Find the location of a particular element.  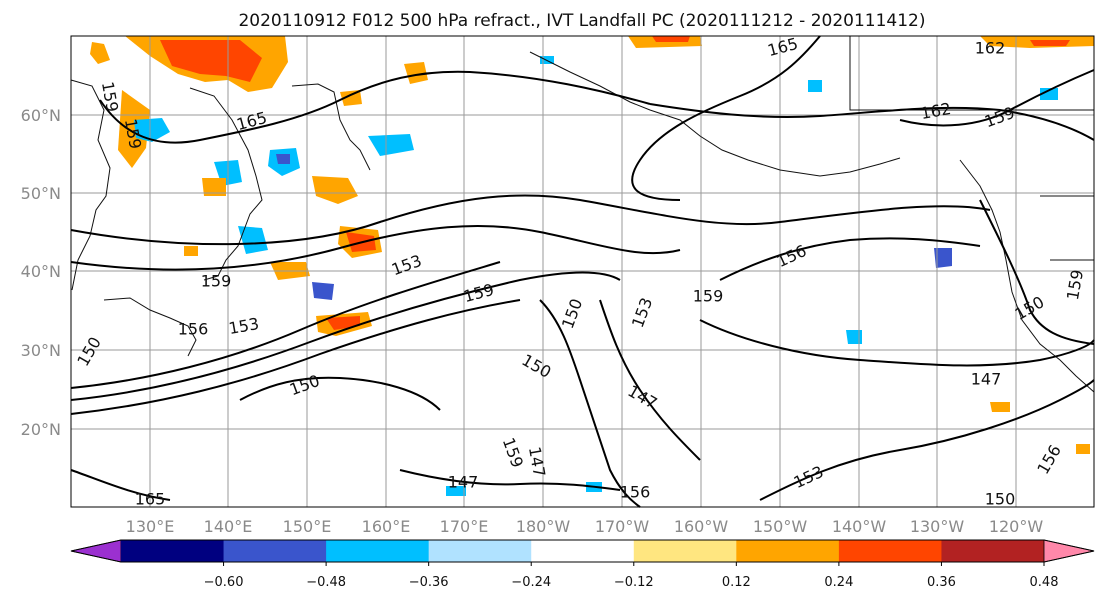

colorbar is located at coordinates (582, 551).